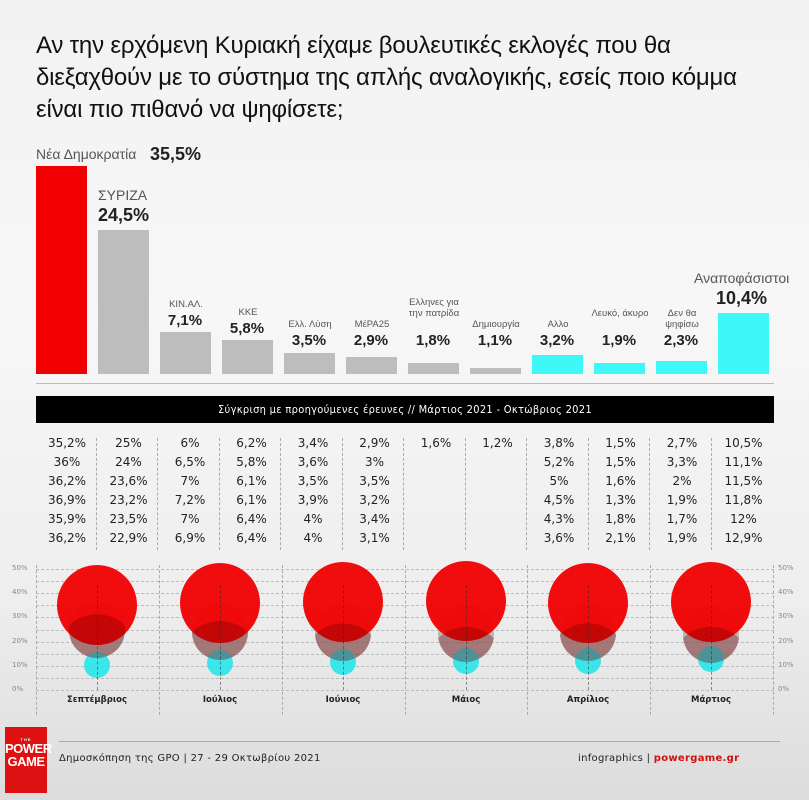 This screenshot has height=800, width=809. I want to click on y-axis-tick-left: 10%, so click(20, 664).